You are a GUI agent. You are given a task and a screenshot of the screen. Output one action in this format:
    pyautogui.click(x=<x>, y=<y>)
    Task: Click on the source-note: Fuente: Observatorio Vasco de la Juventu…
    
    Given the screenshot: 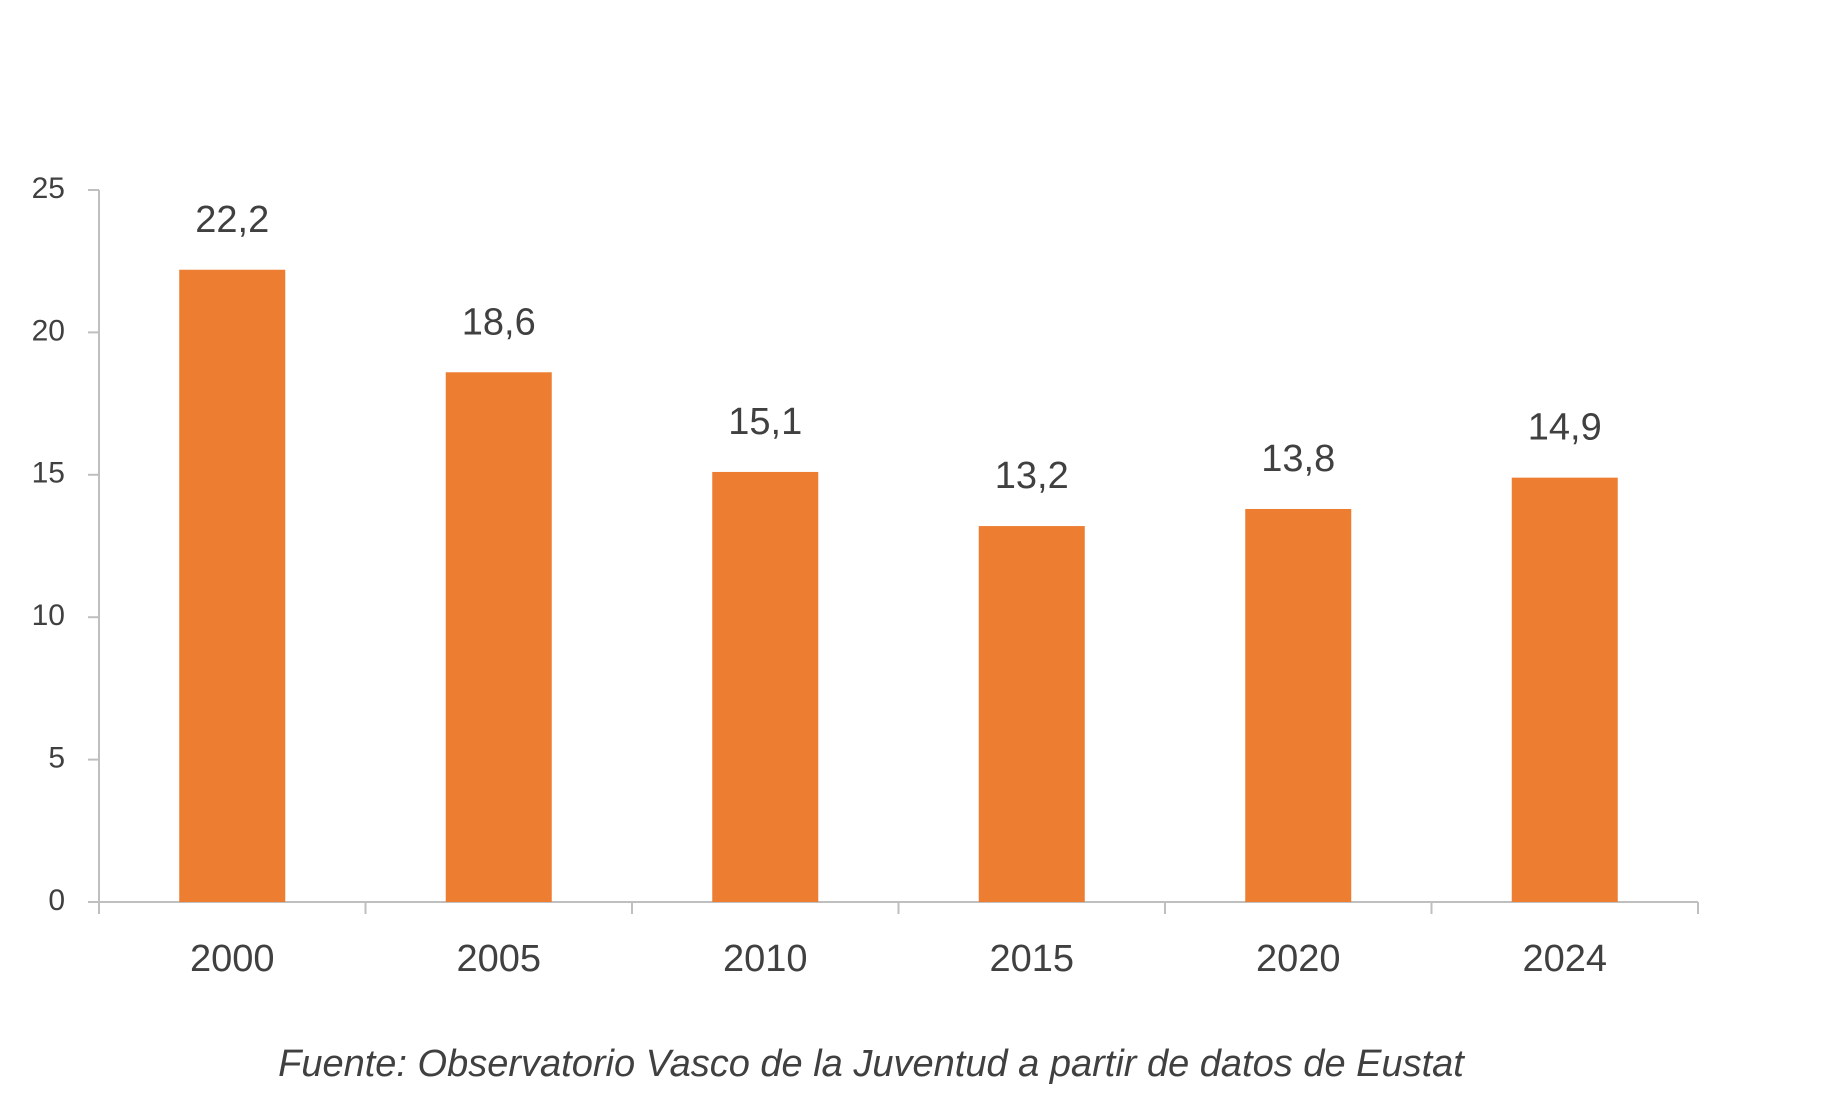 What is the action you would take?
    pyautogui.click(x=871, y=1064)
    